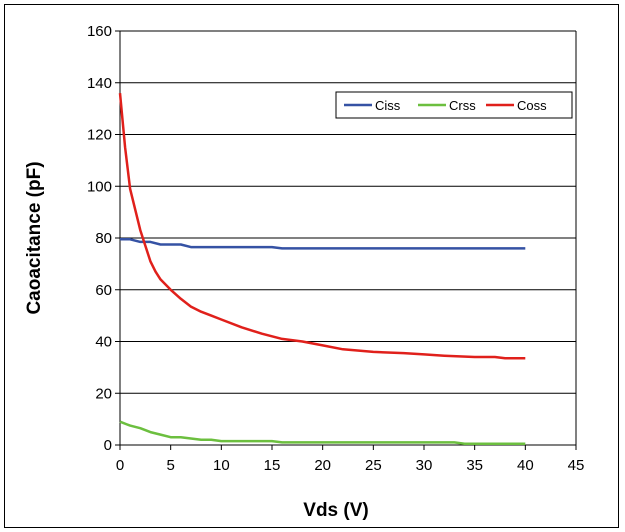 This screenshot has height=532, width=625. I want to click on legend-label-crss: Crss, so click(462, 105).